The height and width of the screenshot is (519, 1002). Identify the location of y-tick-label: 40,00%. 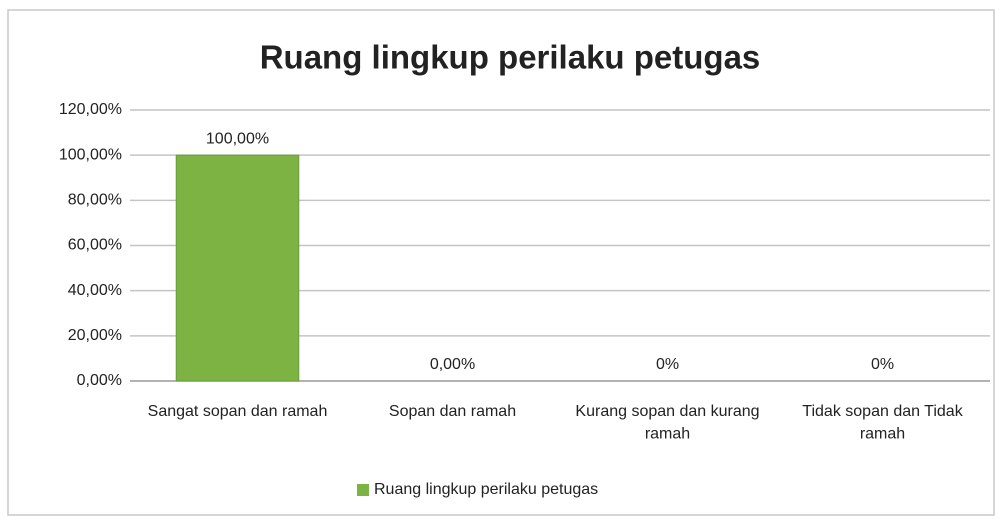
(95, 290).